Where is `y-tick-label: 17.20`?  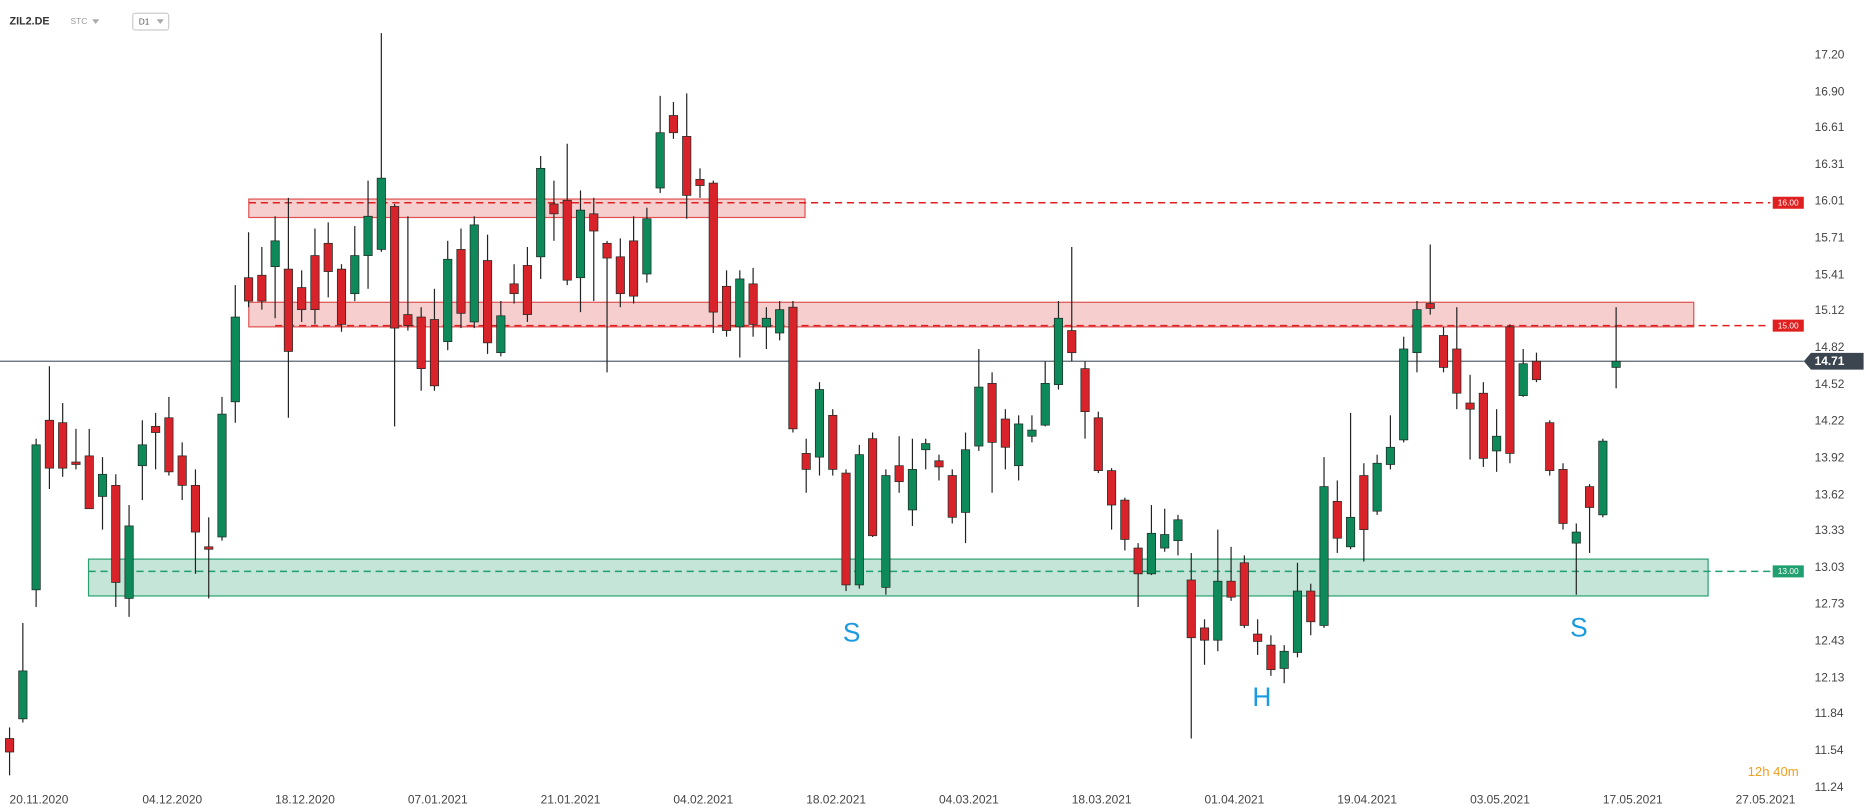 y-tick-label: 17.20 is located at coordinates (1830, 54).